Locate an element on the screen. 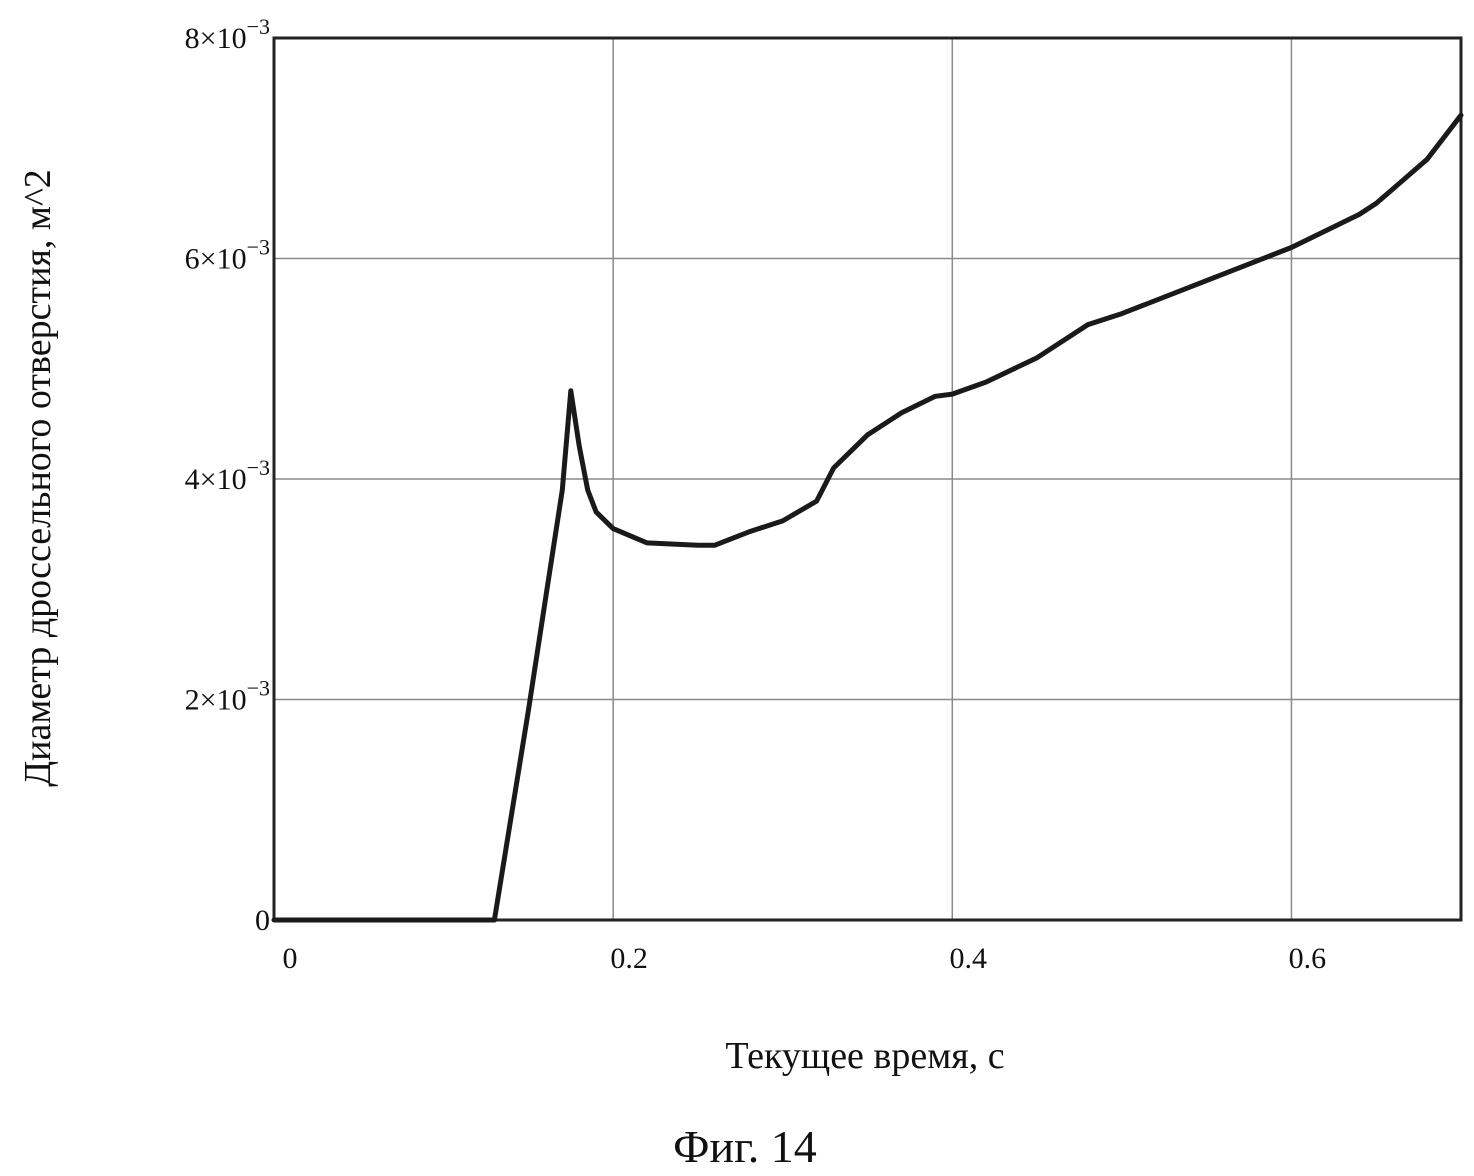 The height and width of the screenshot is (1176, 1474). y-tick-label: 2×10⁻³ is located at coordinates (227, 696).